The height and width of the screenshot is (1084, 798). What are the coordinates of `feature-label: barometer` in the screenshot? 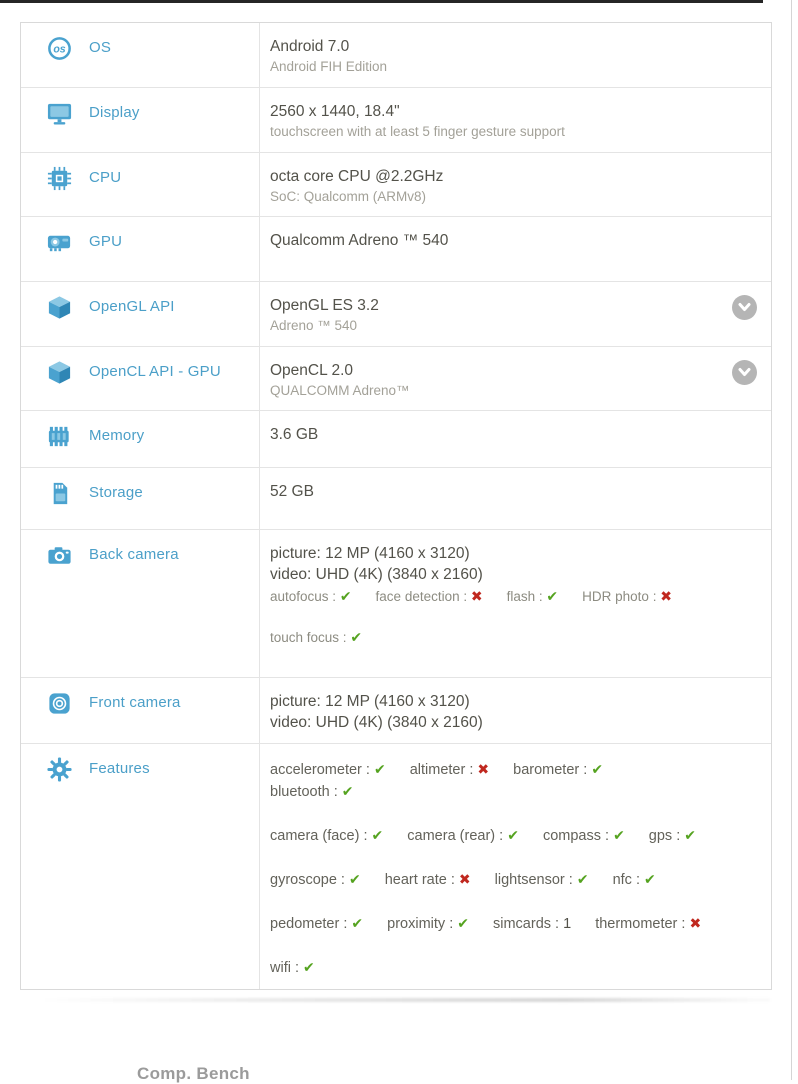 It's located at (546, 770).